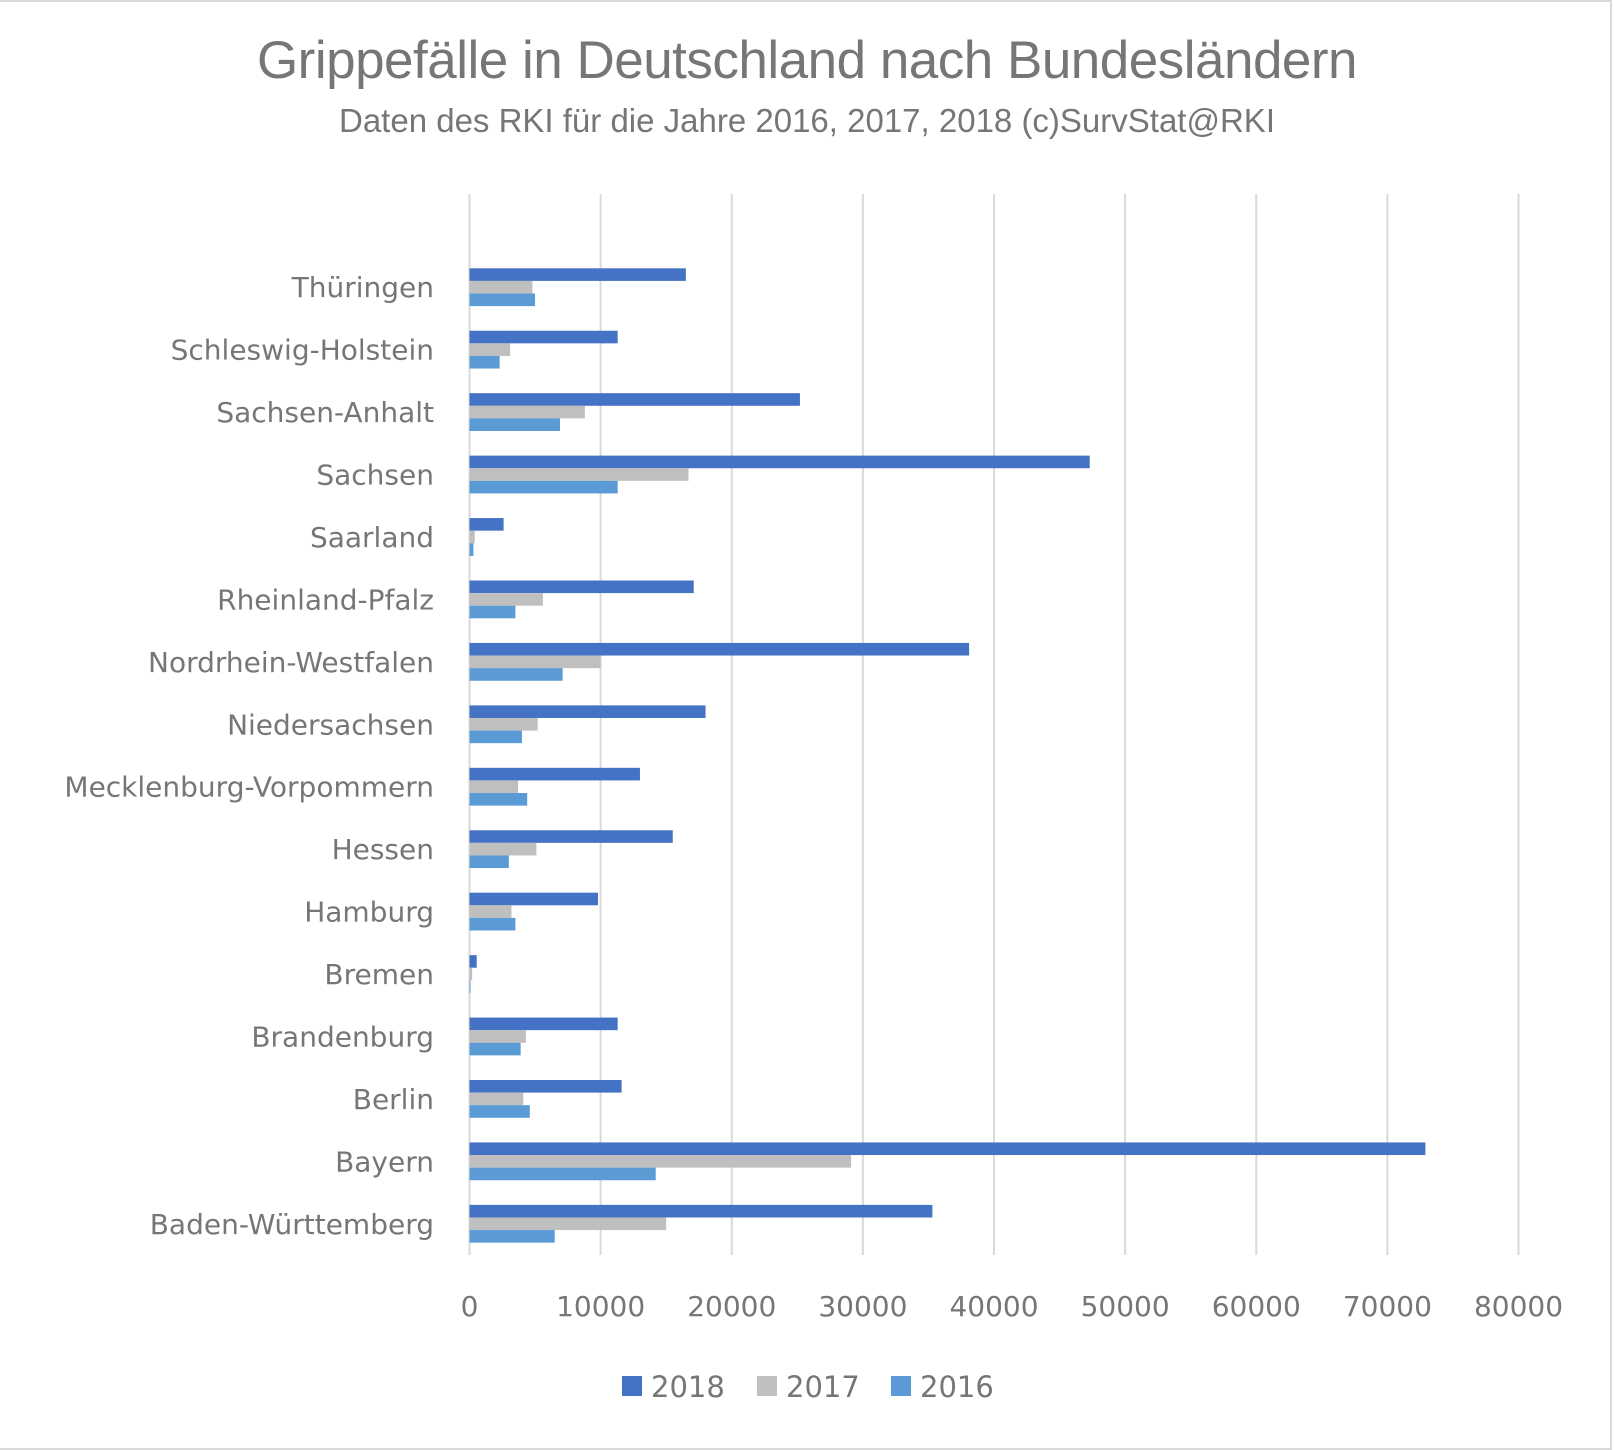 Image resolution: width=1614 pixels, height=1450 pixels. I want to click on legend-swatch-2016, so click(901, 1386).